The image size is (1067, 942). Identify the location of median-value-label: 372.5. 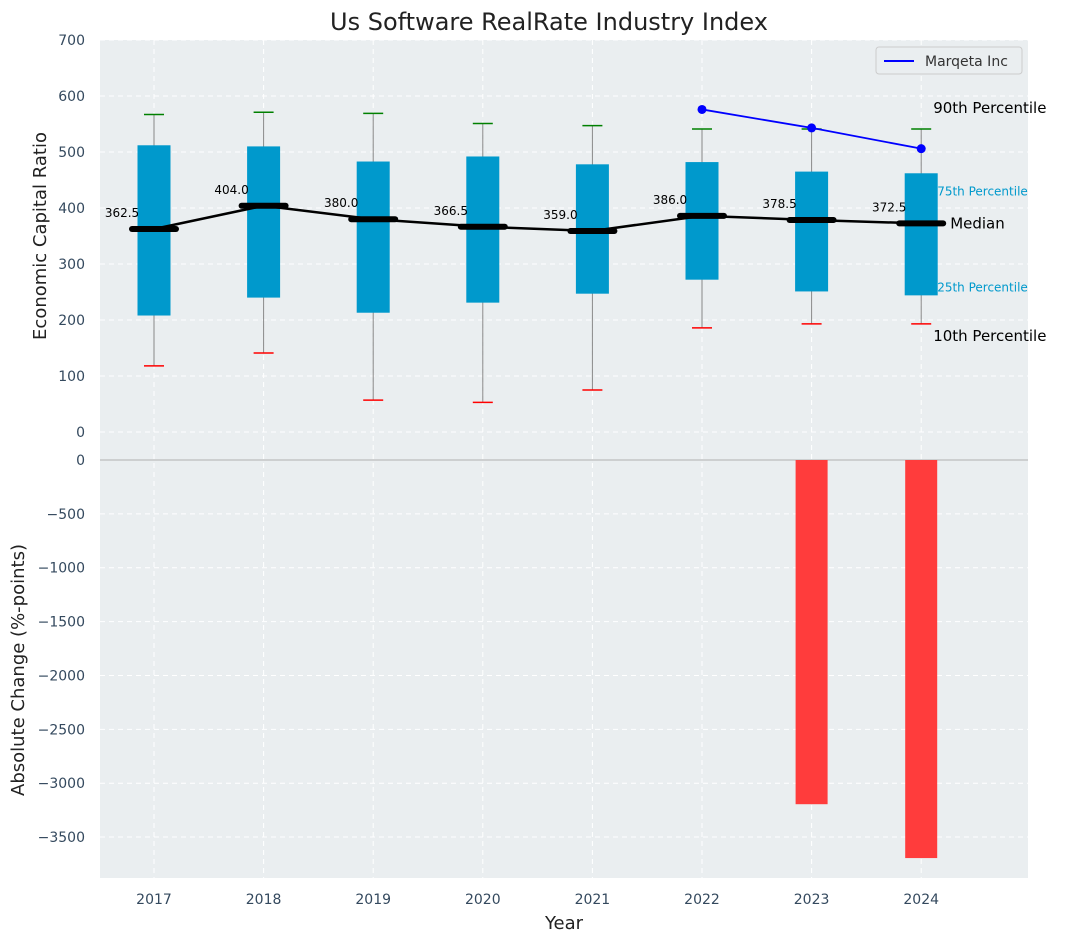
(889, 207).